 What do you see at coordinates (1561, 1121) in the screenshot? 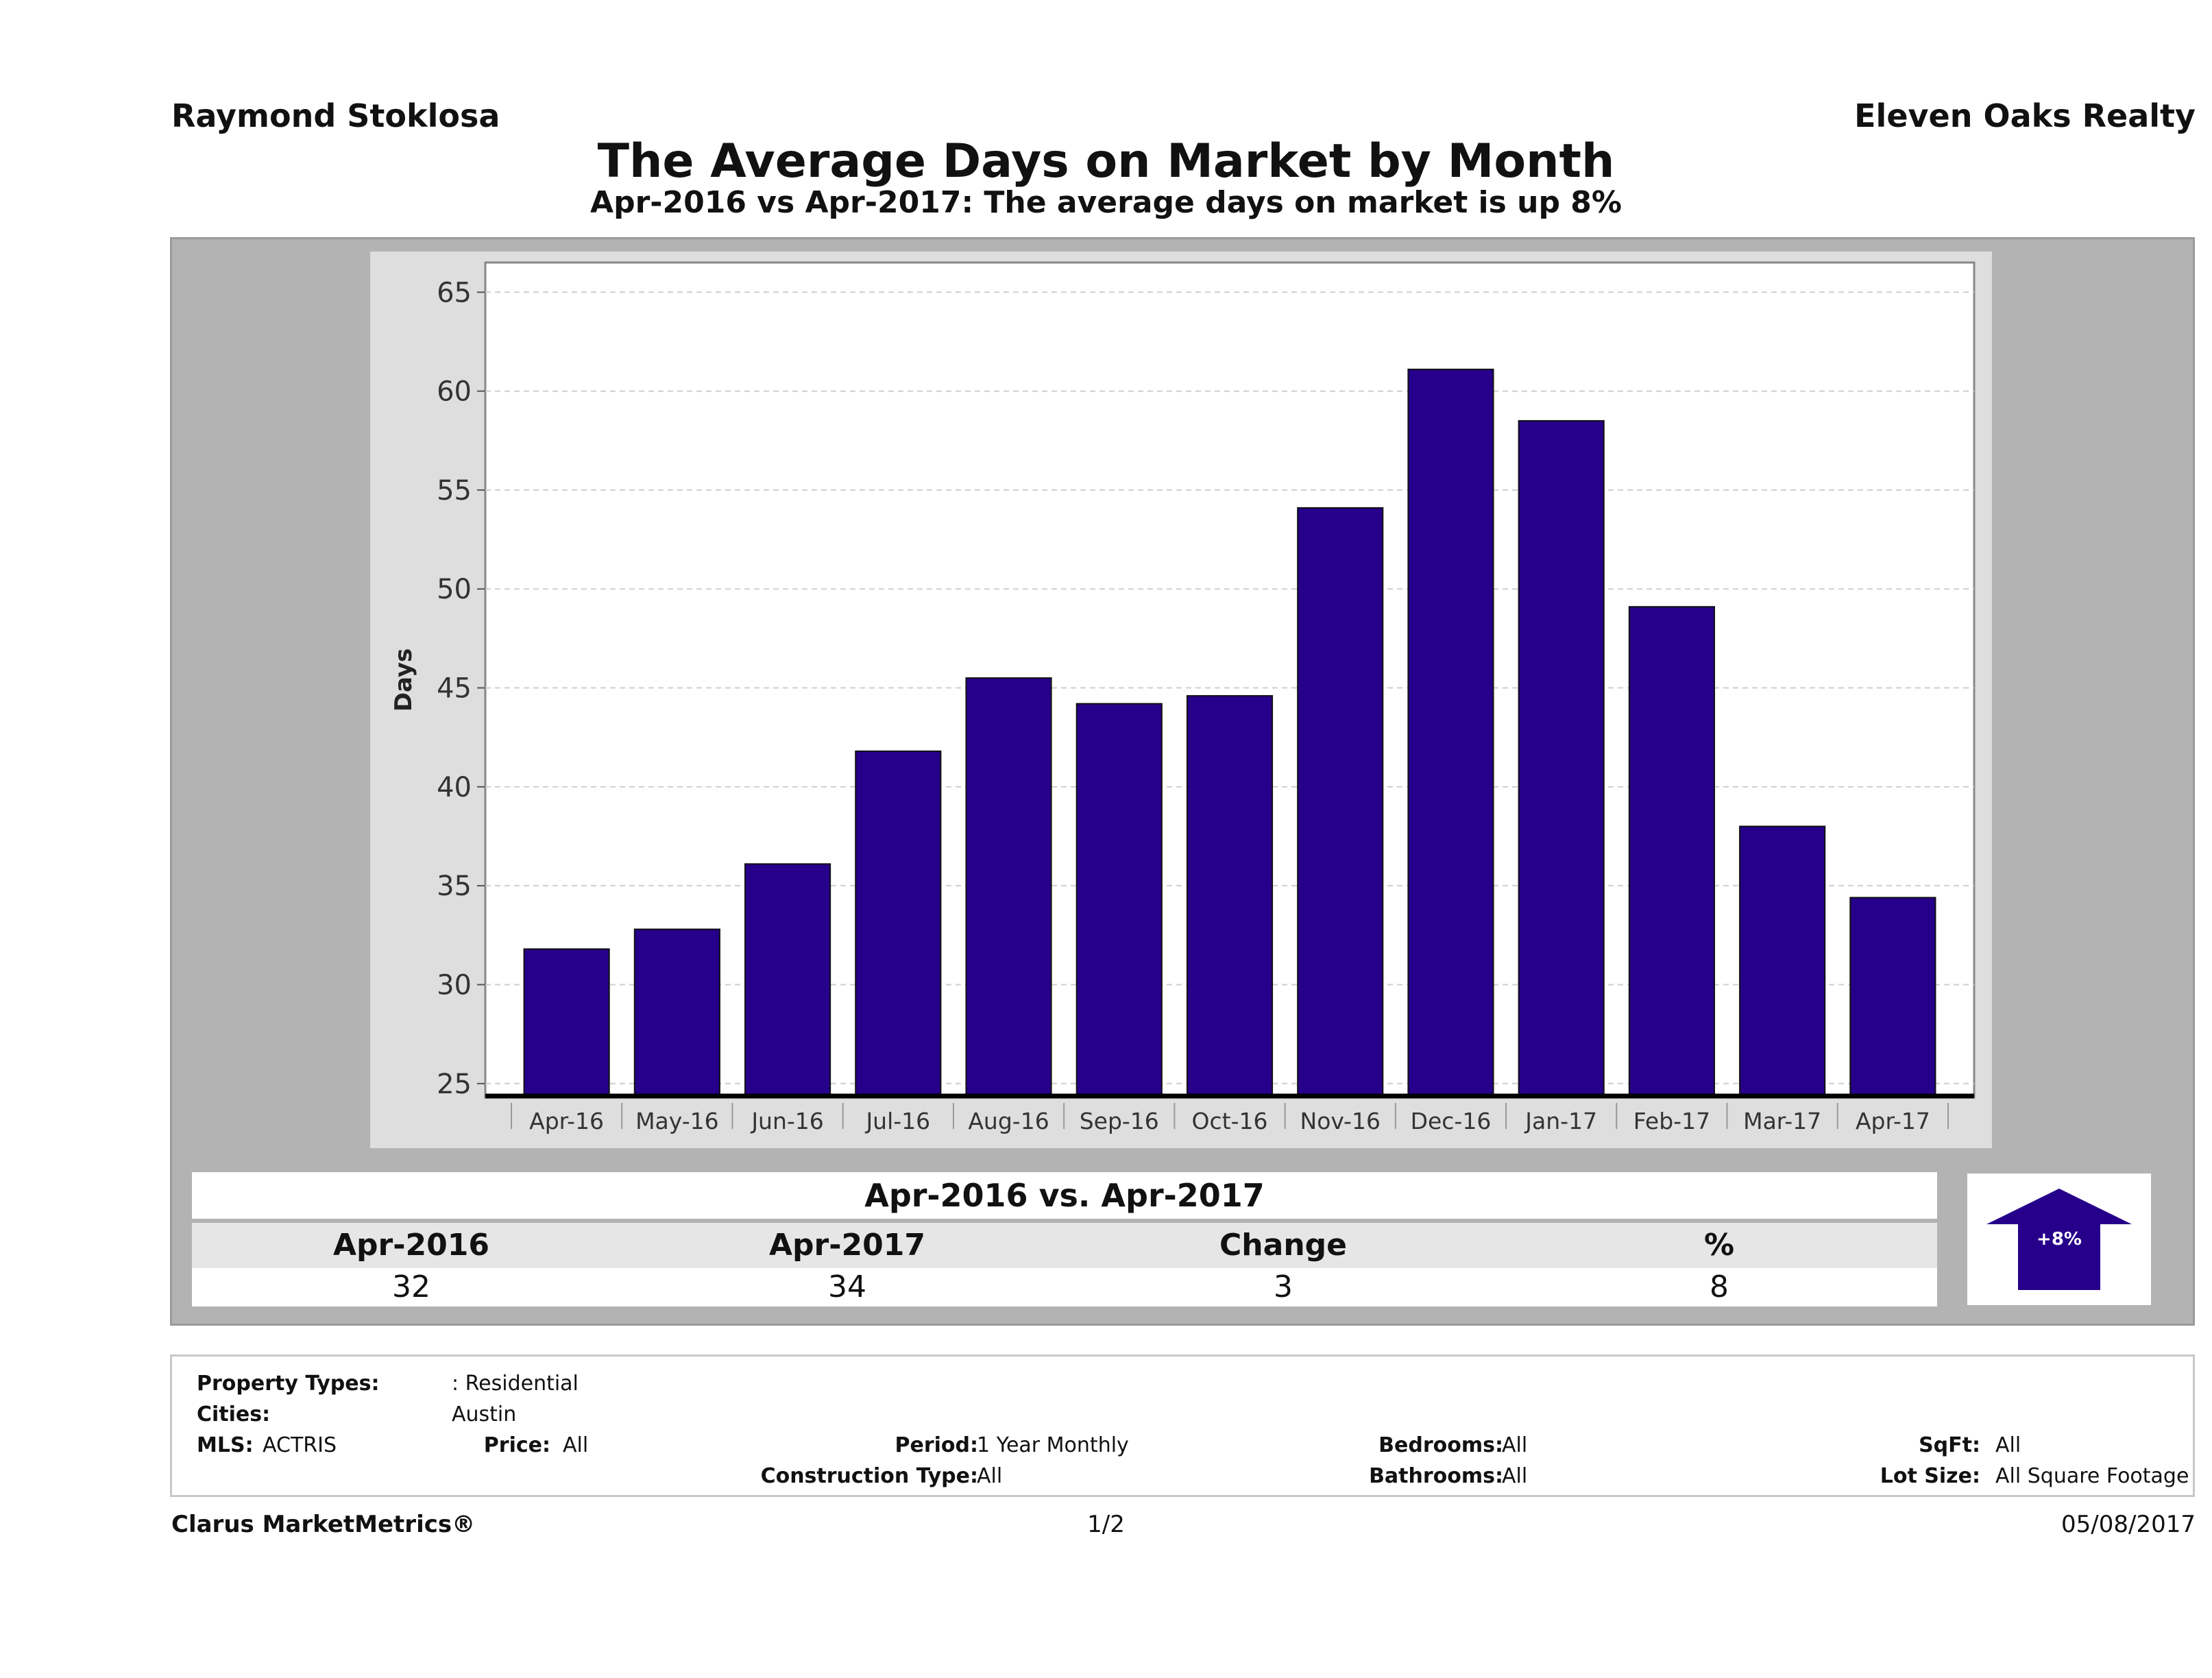
I see `x-tick-label: Jan-17` at bounding box center [1561, 1121].